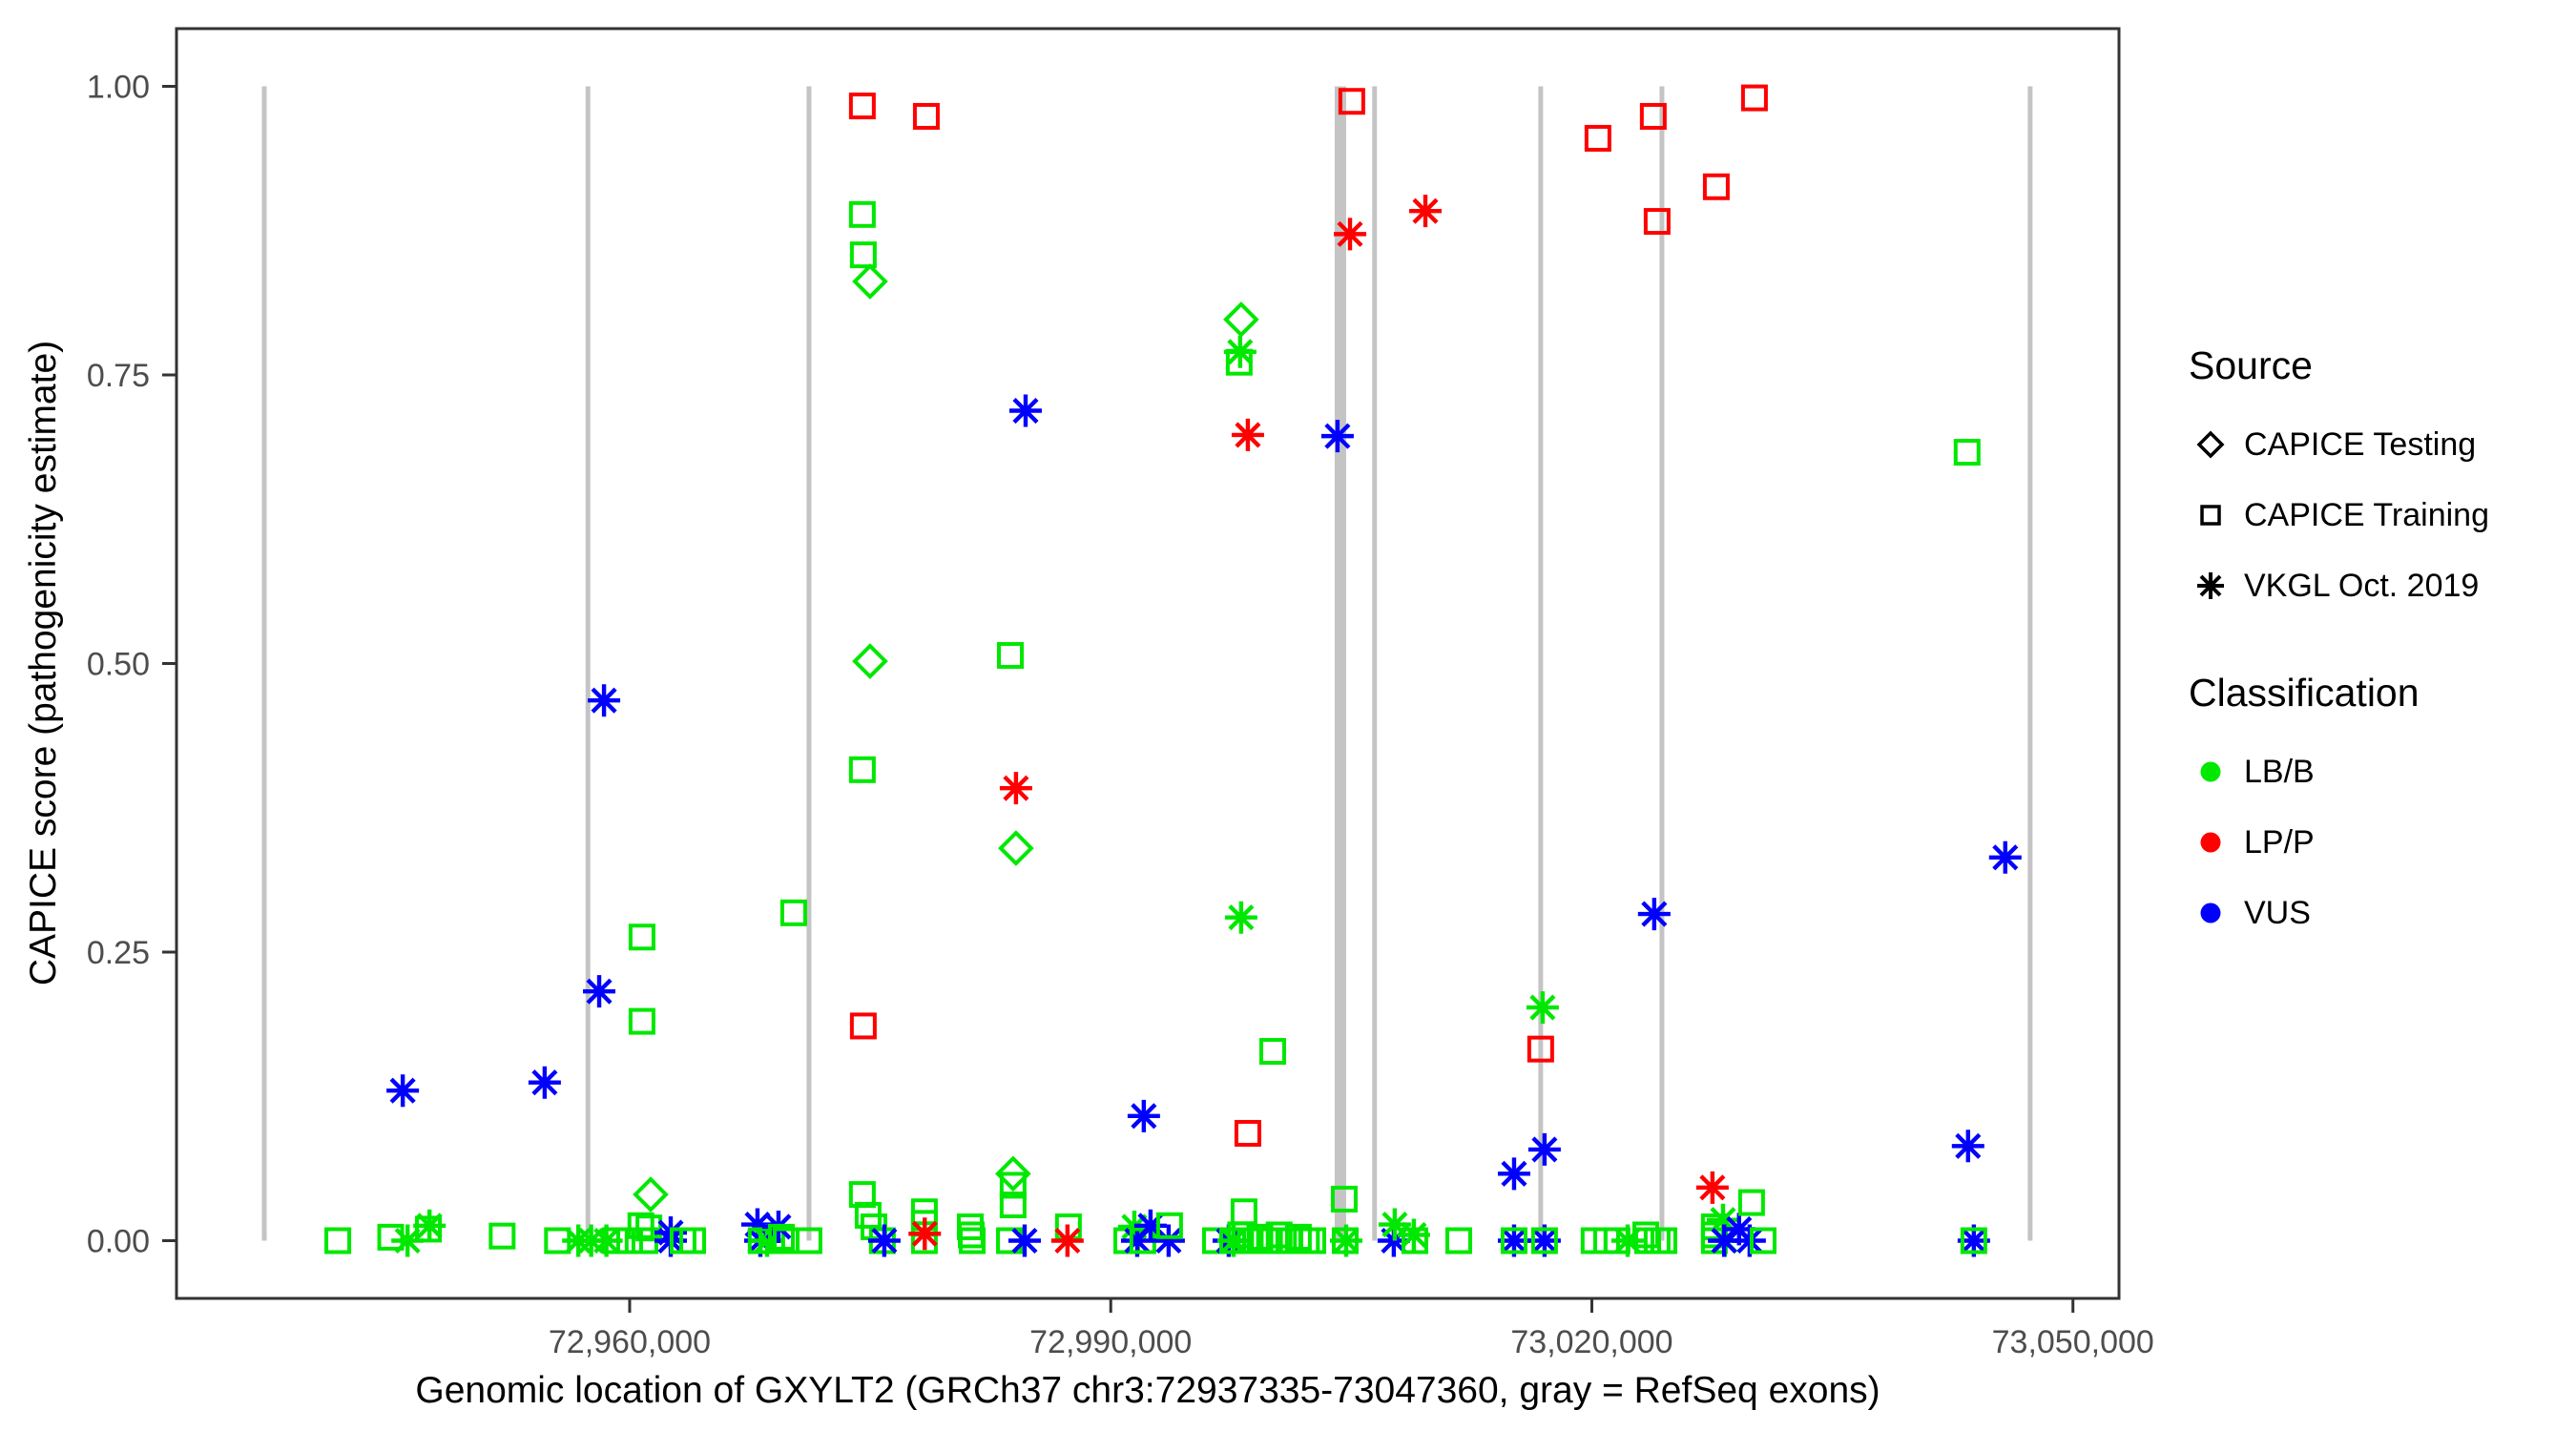 This screenshot has height=1431, width=2576. What do you see at coordinates (43, 663) in the screenshot?
I see `y-axis-title: CAPICE score (pathogenicity estimate)` at bounding box center [43, 663].